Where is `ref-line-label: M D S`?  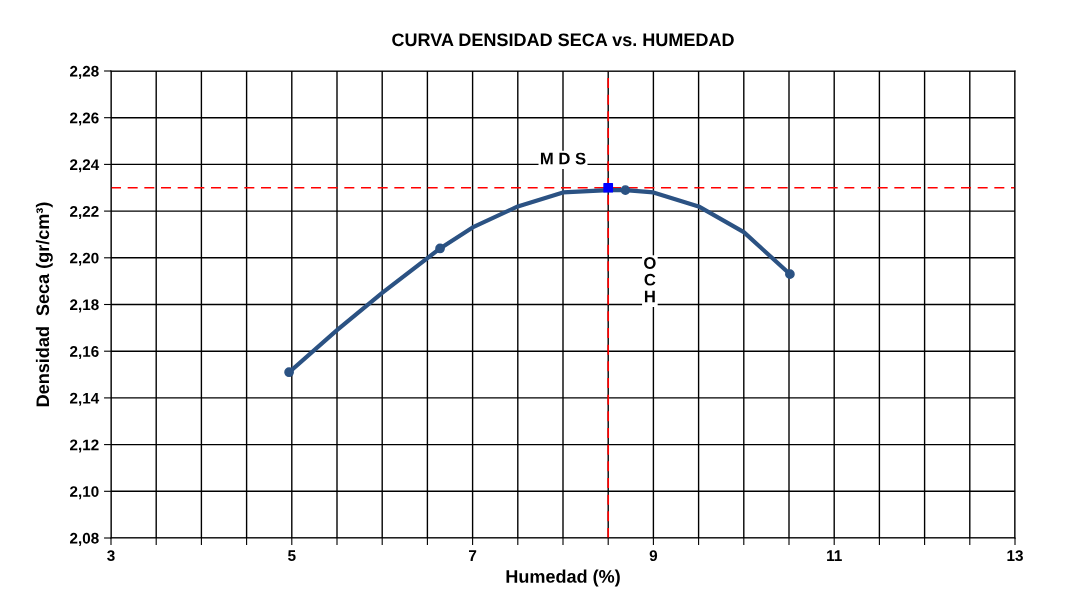 ref-line-label: M D S is located at coordinates (563, 158).